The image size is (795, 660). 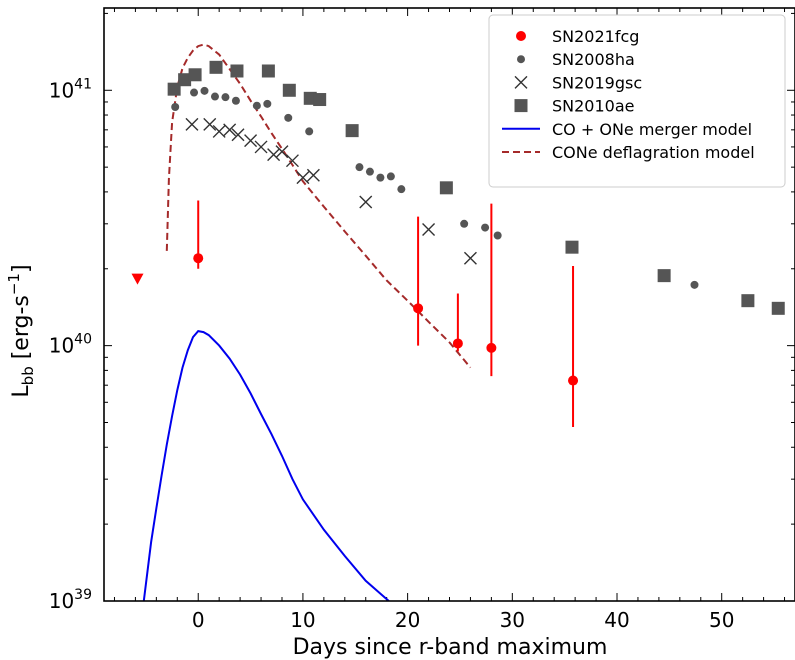 I want to click on legend-entry: CO + ONe merger model, so click(x=627, y=129).